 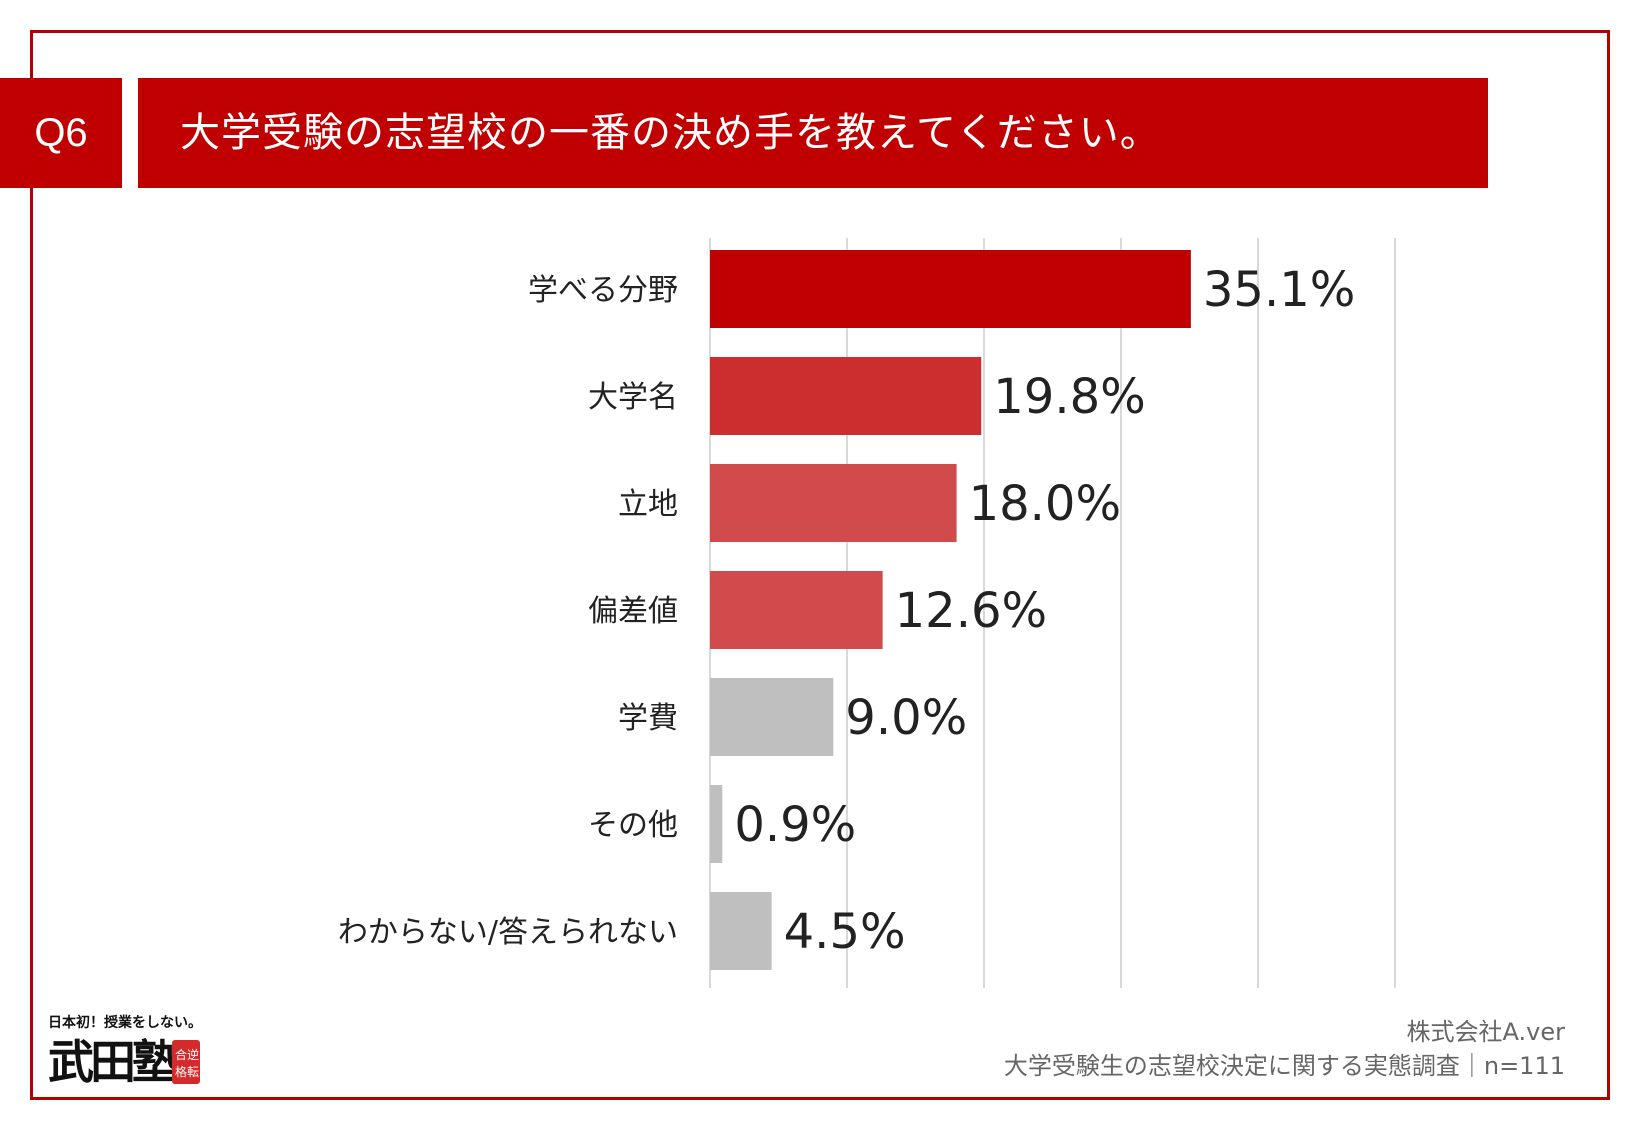 What do you see at coordinates (633, 397) in the screenshot?
I see `category-label: 大学名` at bounding box center [633, 397].